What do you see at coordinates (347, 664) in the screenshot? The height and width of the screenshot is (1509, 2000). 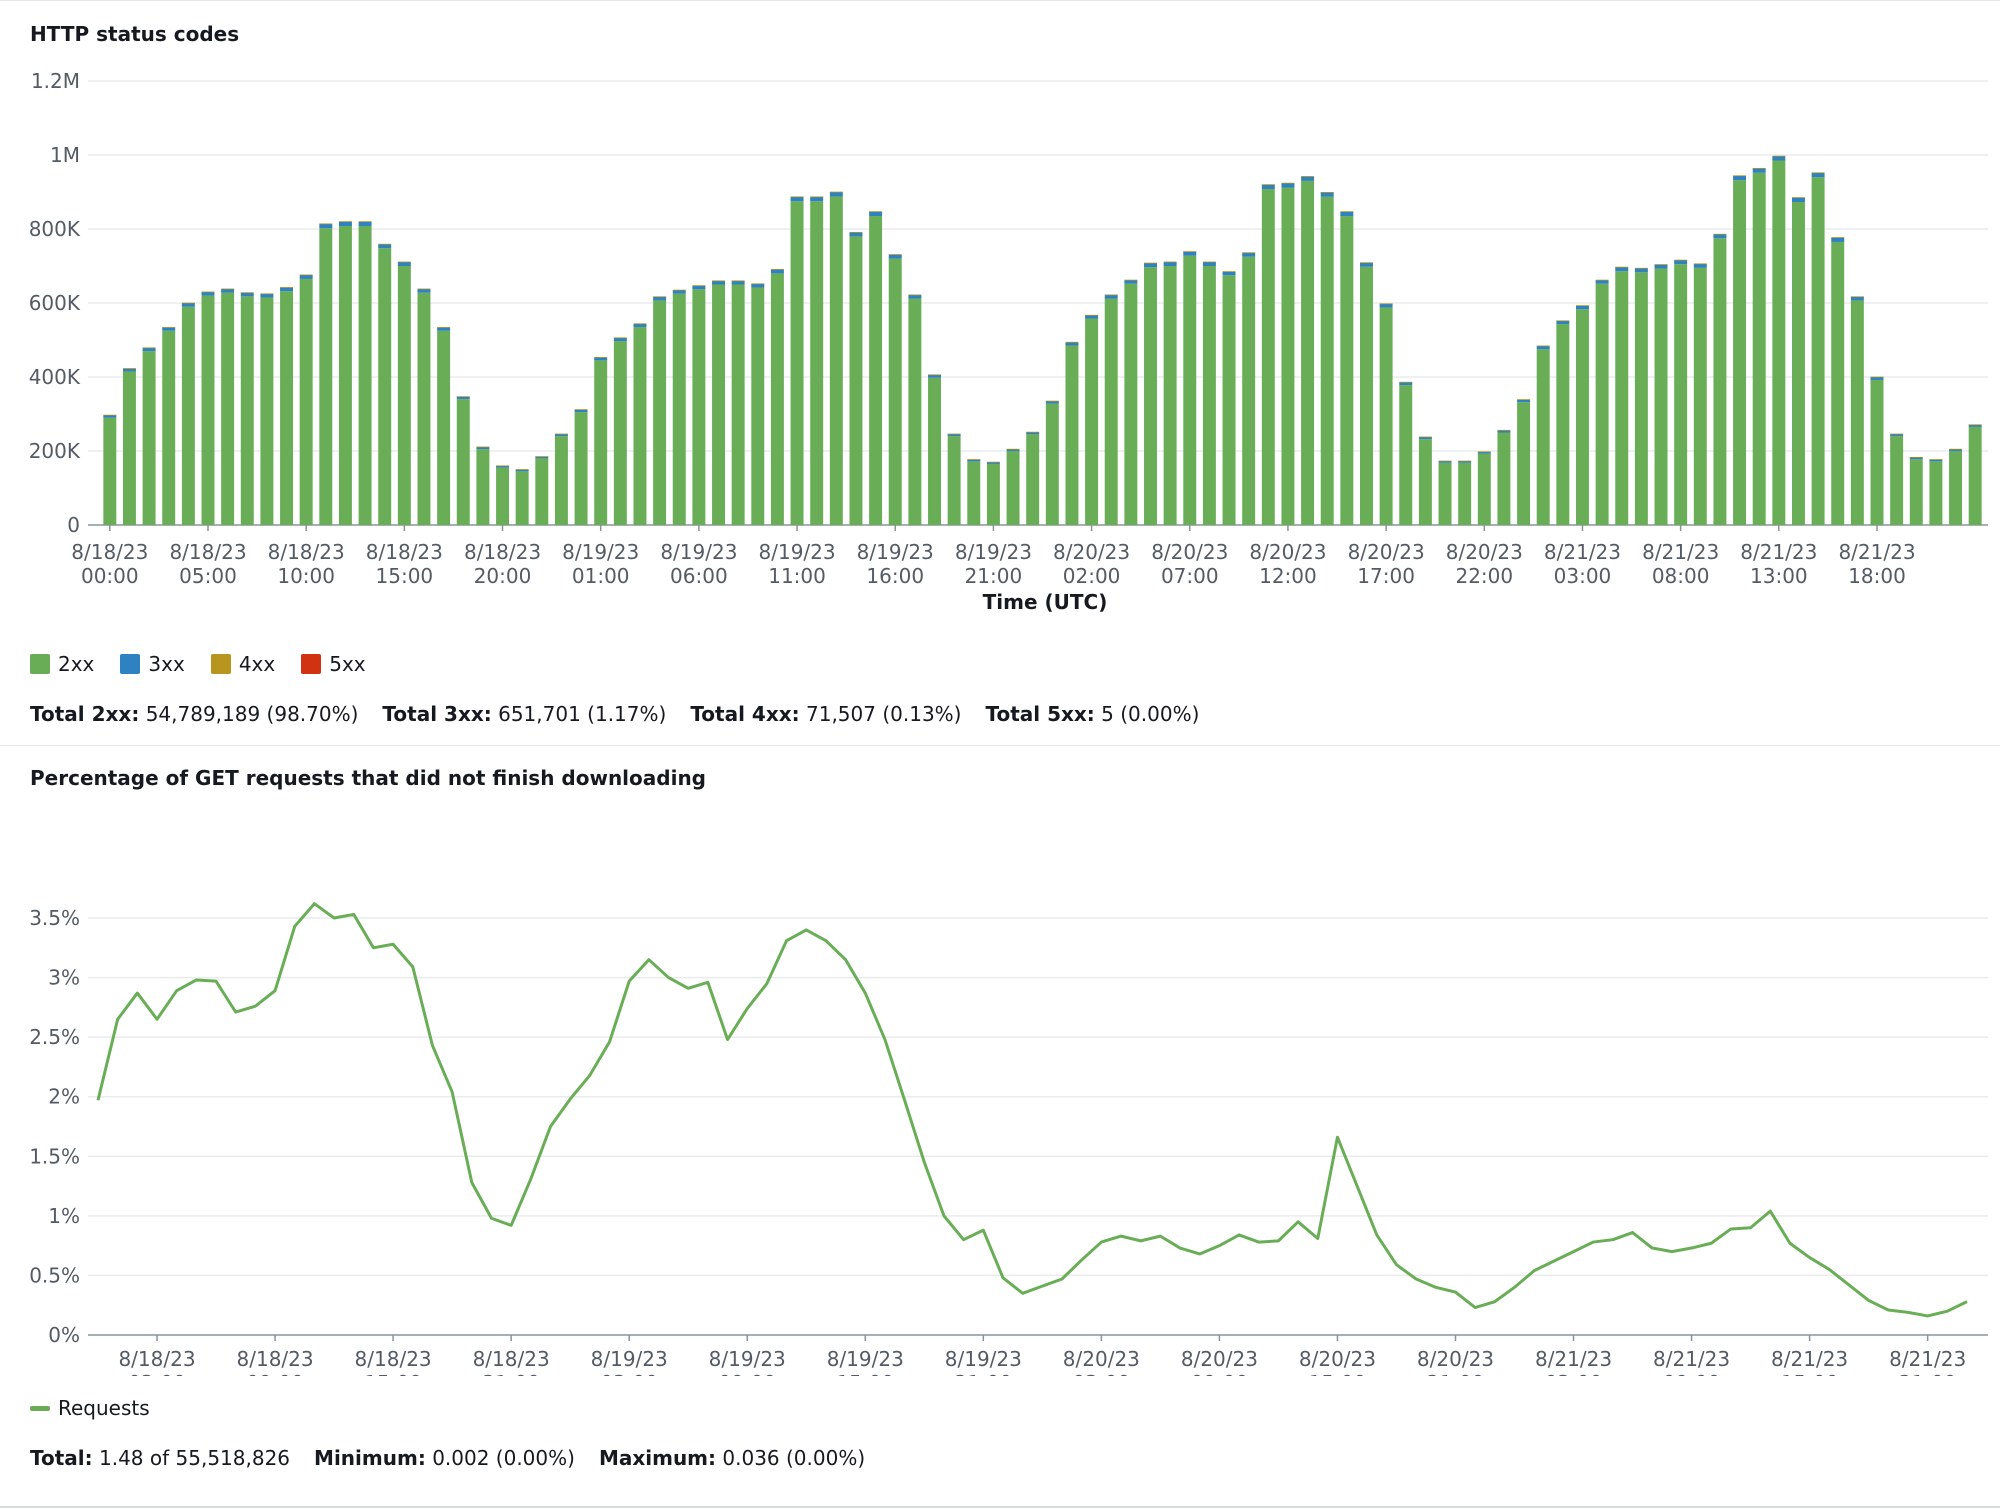 I see `legend-label: 5xx` at bounding box center [347, 664].